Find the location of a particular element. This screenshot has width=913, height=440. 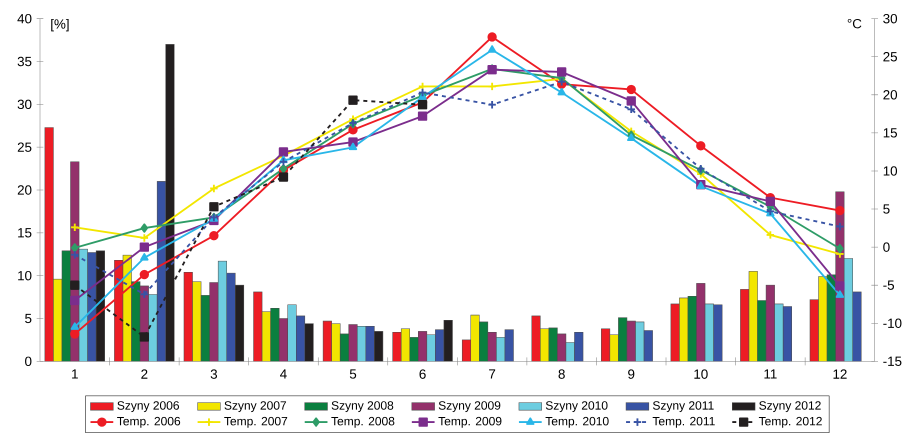

legend-label: Temp. 2008 is located at coordinates (362, 422).